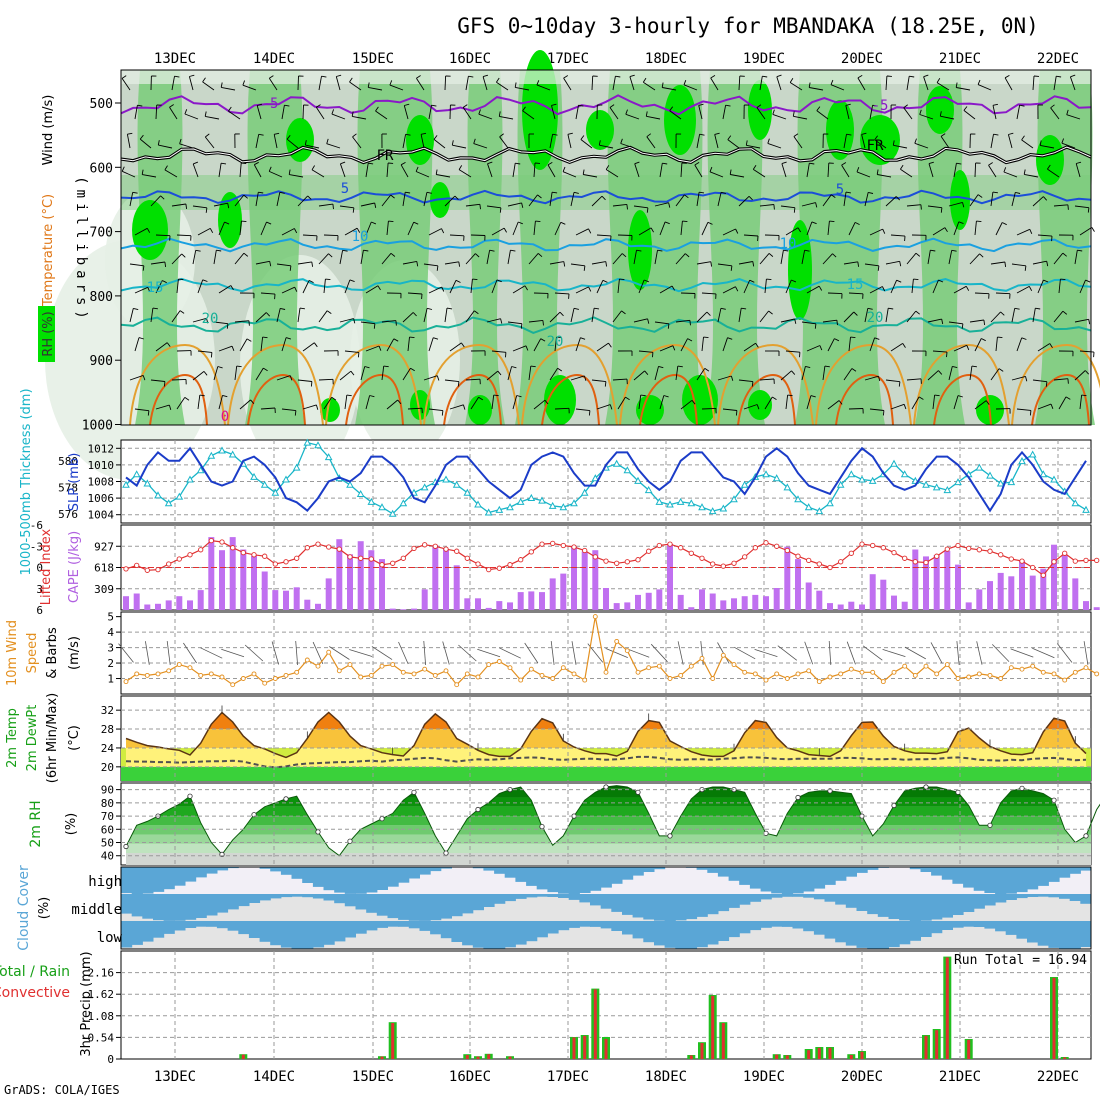 The width and height of the screenshot is (1100, 1100). I want to click on rh2m-series, so click(611, 824).